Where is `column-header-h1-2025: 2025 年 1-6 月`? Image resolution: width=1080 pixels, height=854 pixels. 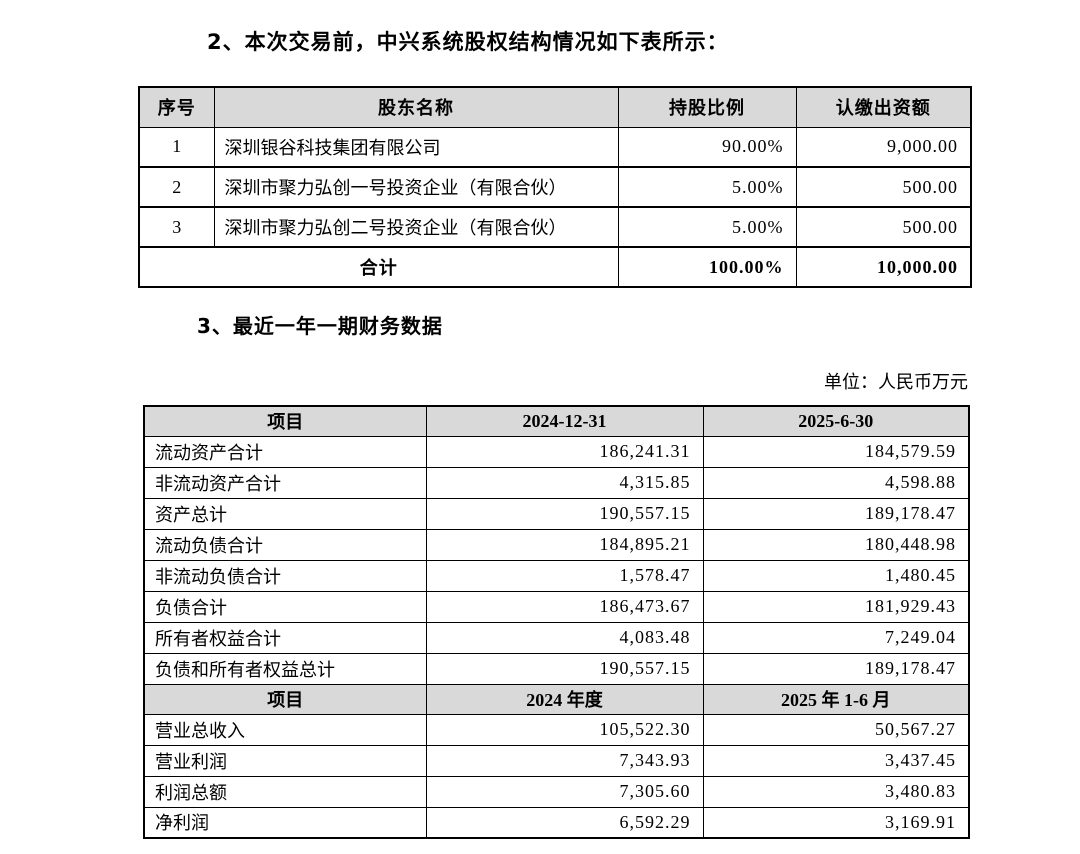
column-header-h1-2025: 2025 年 1-6 月 is located at coordinates (836, 699).